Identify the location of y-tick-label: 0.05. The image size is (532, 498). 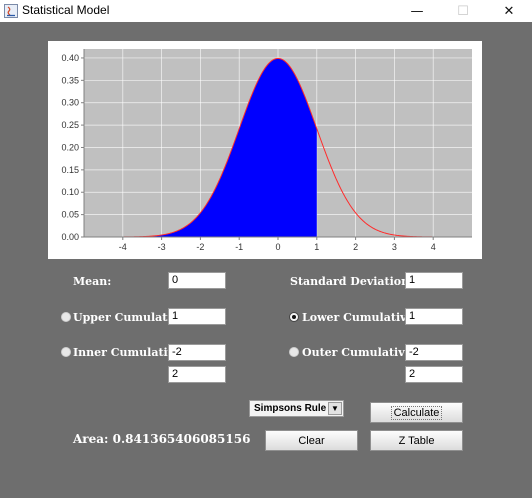
(70, 215).